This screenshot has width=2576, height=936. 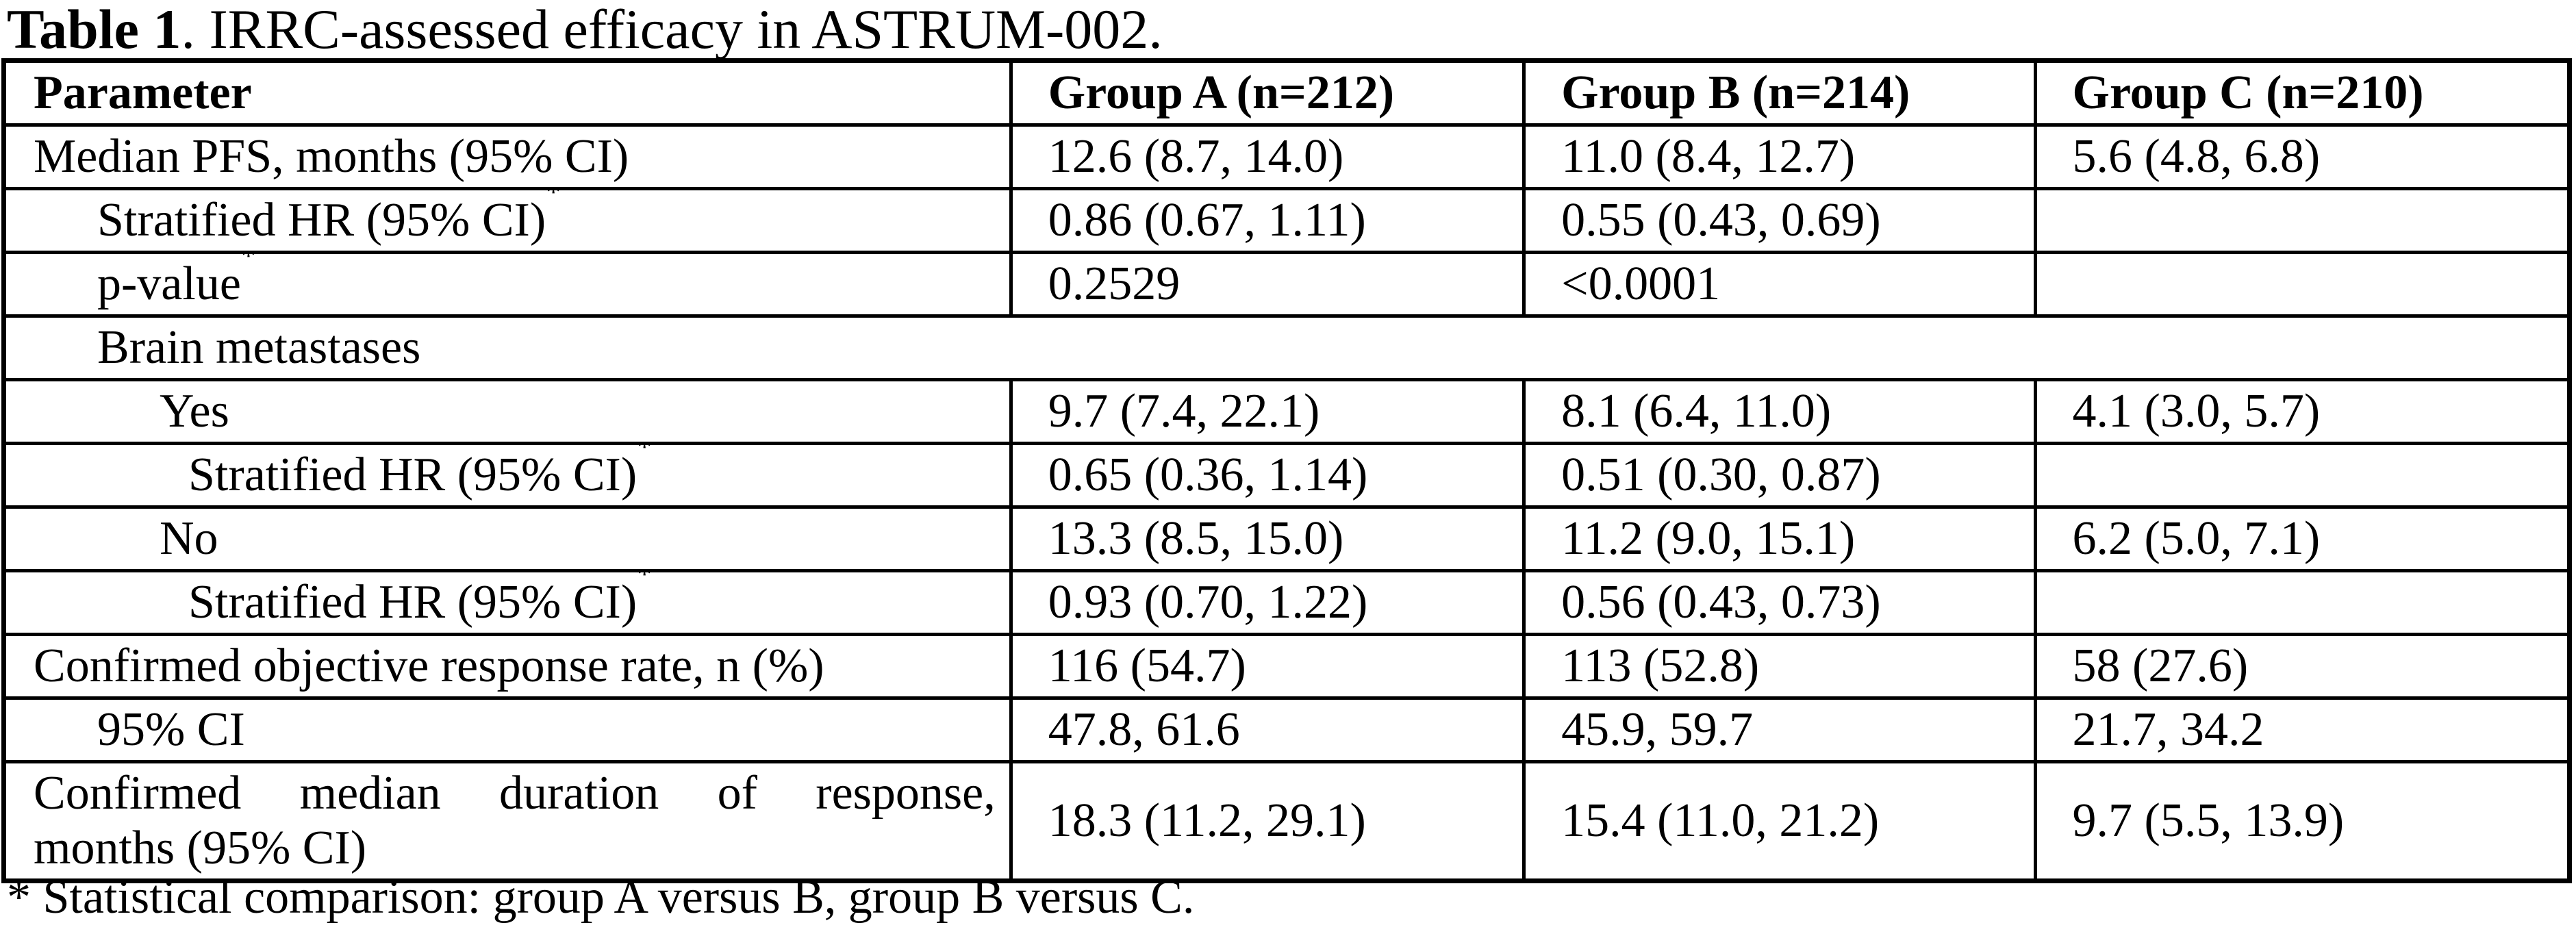 I want to click on value-cell: 18.3 (11.2, 29.1), so click(x=1267, y=821).